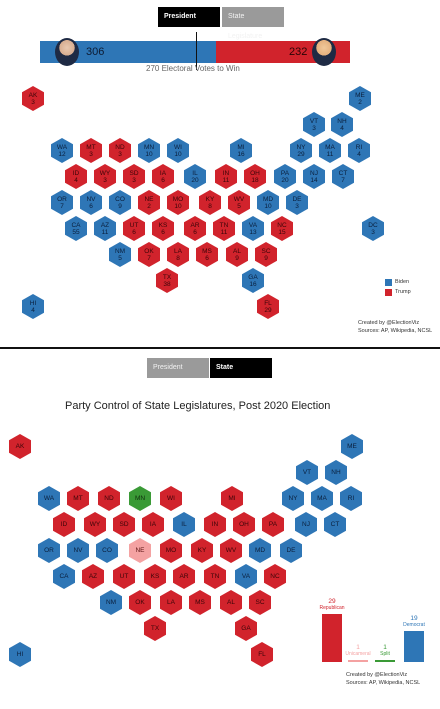 This screenshot has width=440, height=709. I want to click on legislature-hex-il: IL, so click(184, 524).